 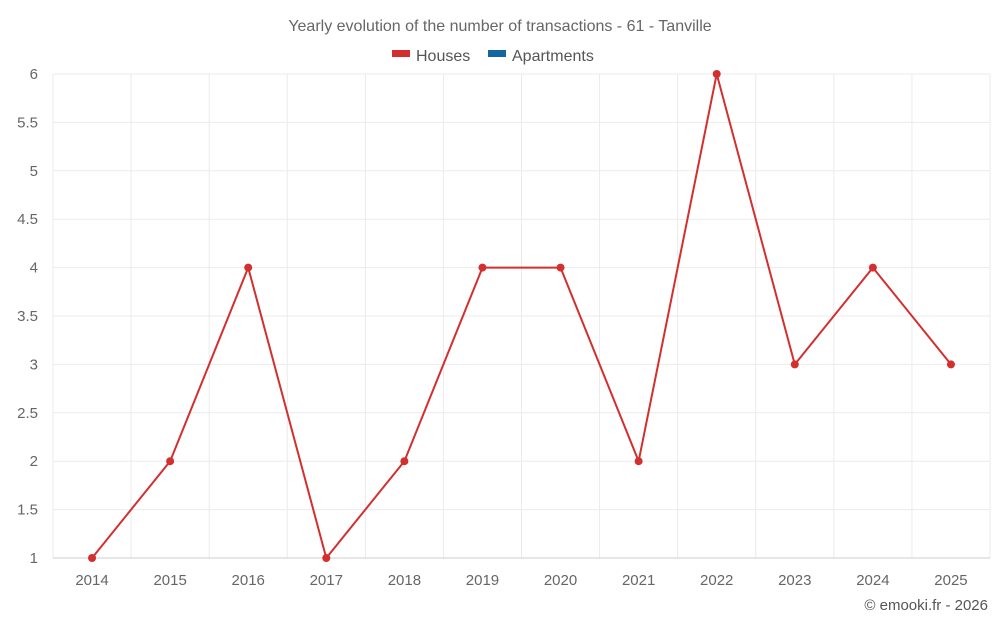 What do you see at coordinates (794, 580) in the screenshot?
I see `x-tick-label: 2023` at bounding box center [794, 580].